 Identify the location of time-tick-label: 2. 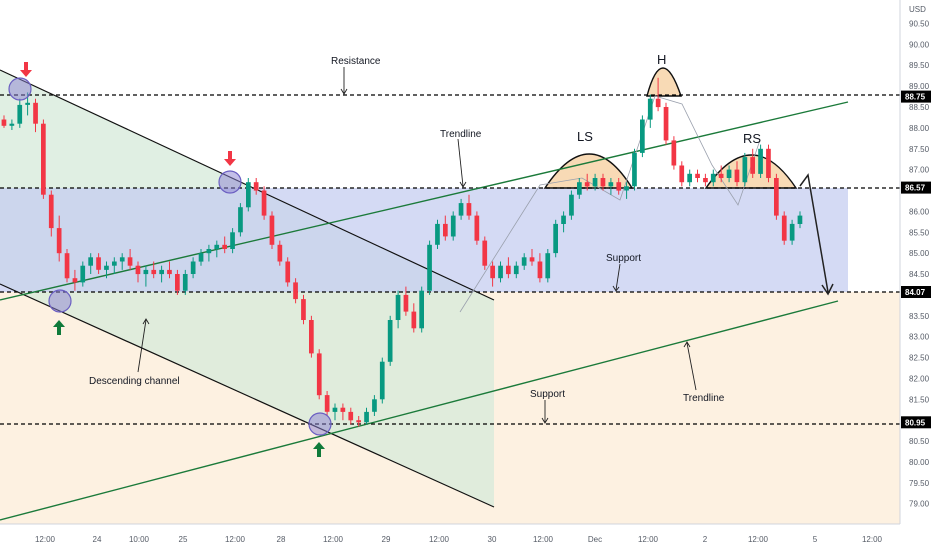
(705, 539).